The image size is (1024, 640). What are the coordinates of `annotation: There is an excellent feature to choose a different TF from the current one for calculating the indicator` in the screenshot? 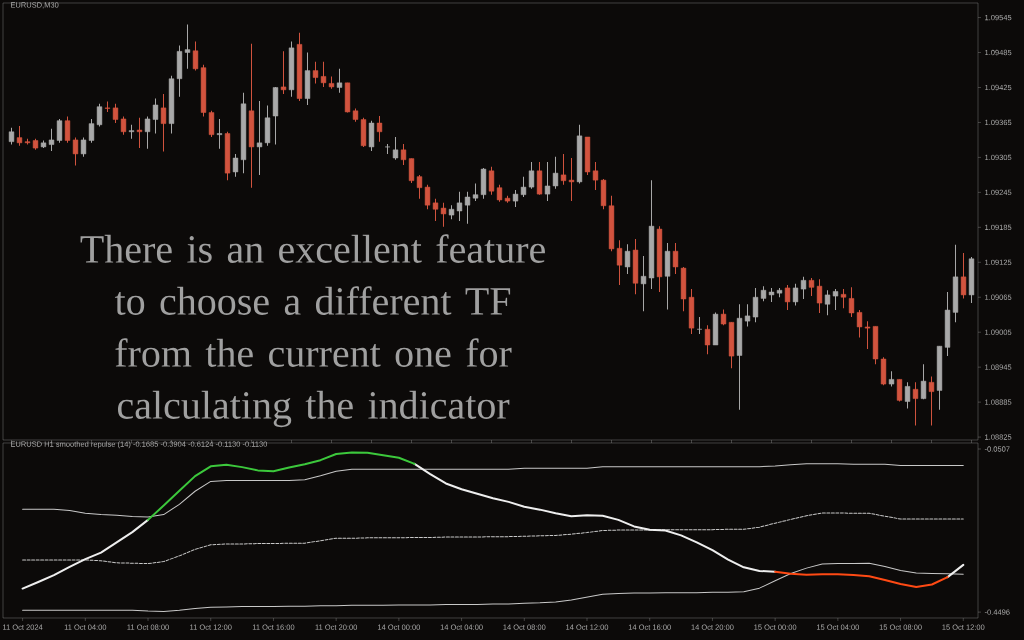 It's located at (312, 331).